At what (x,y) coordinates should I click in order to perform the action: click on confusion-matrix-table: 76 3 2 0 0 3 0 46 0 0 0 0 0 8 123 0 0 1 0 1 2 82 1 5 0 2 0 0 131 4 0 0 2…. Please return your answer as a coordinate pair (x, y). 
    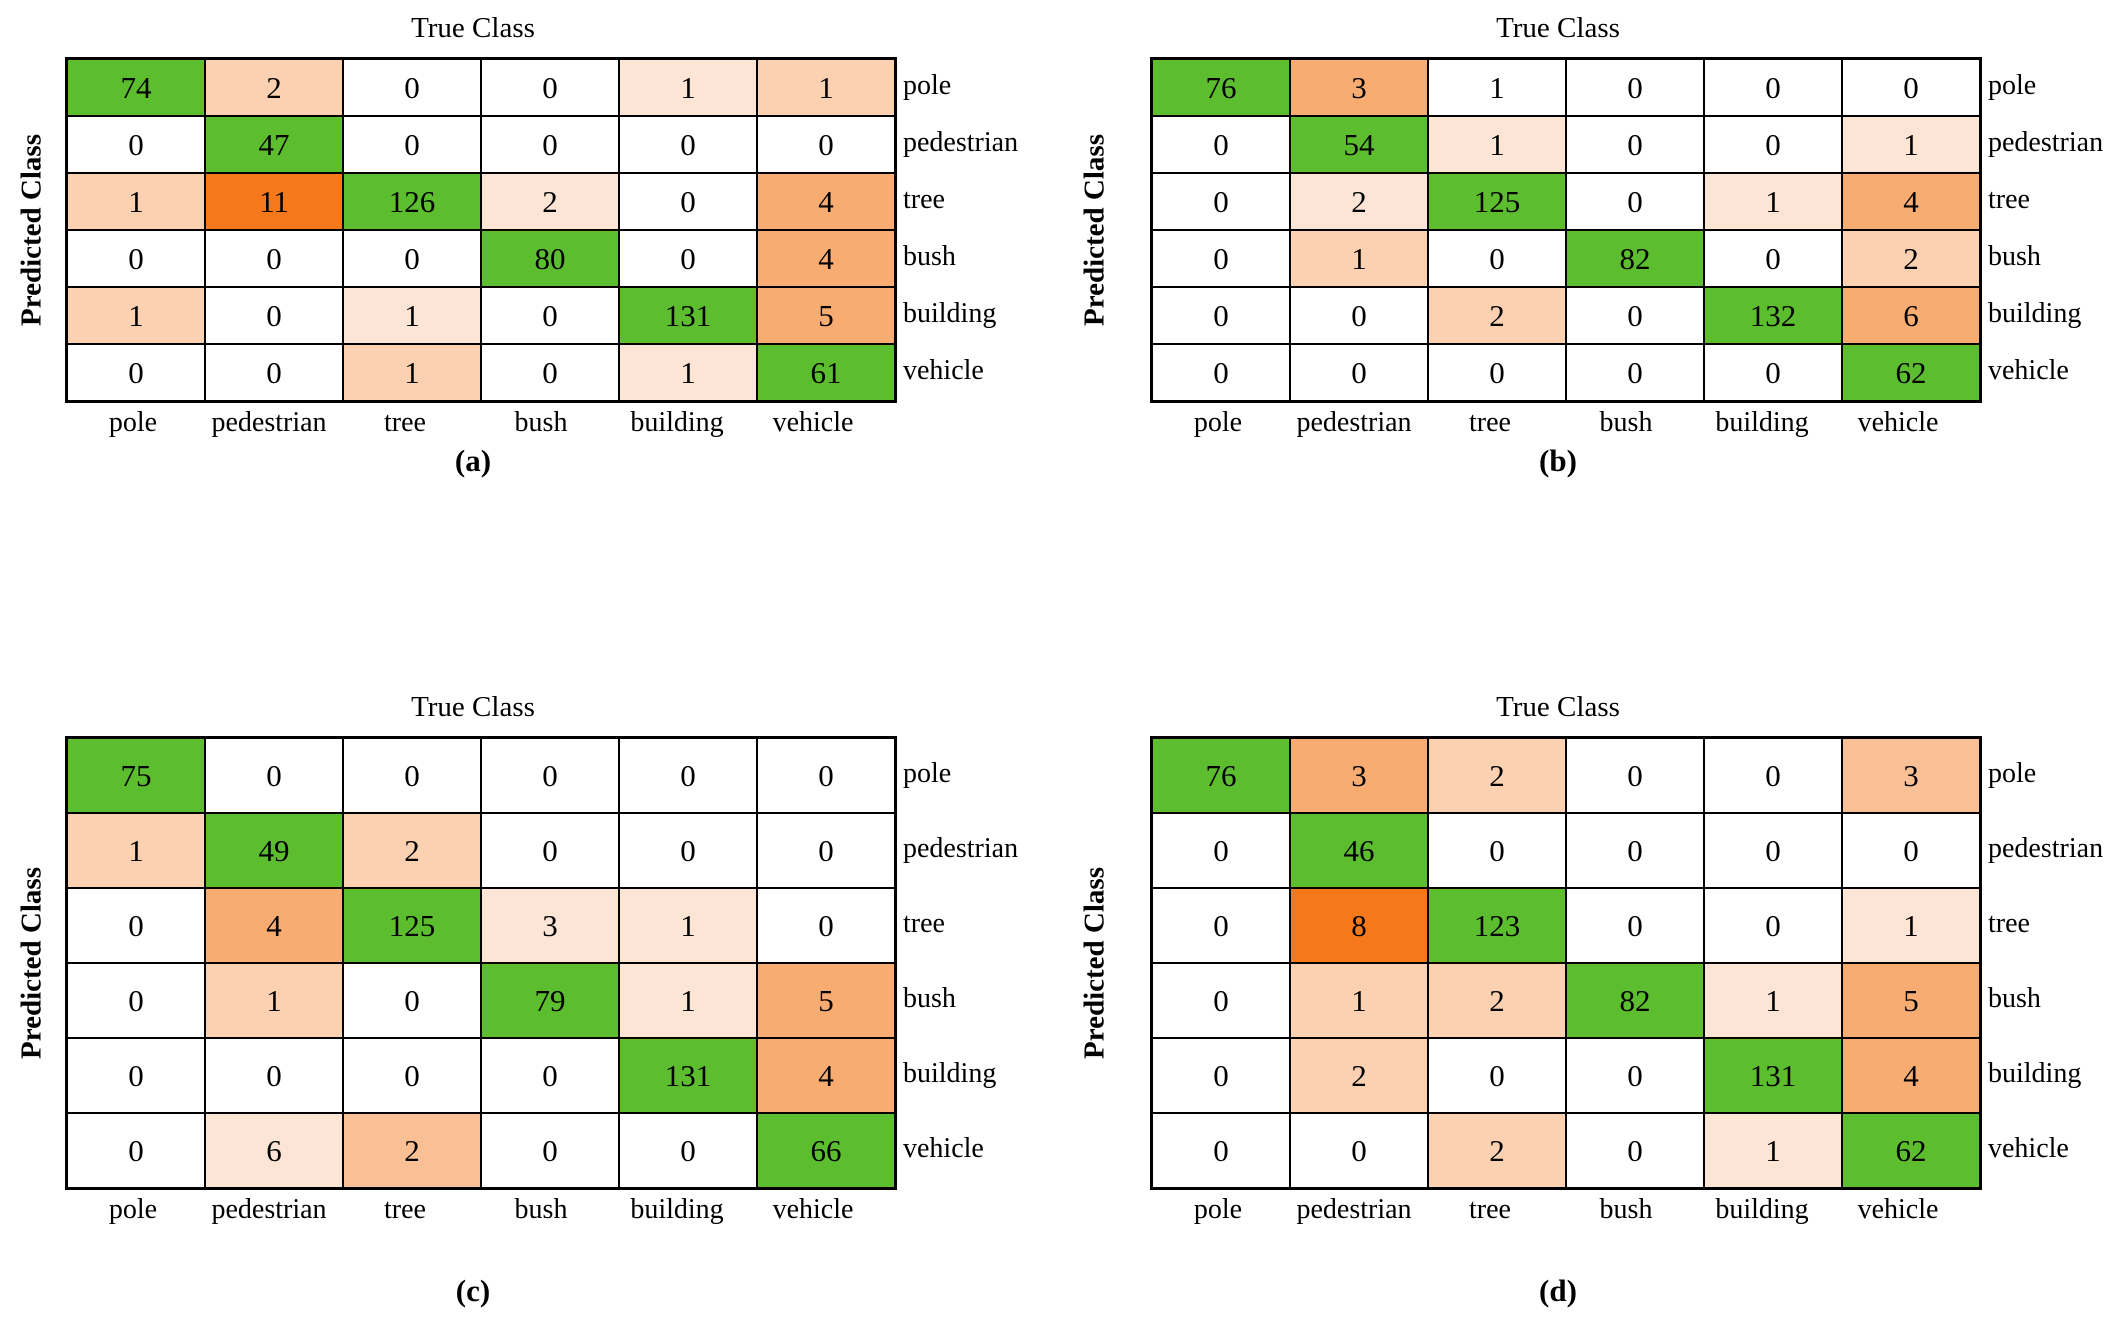
    Looking at the image, I should click on (1566, 963).